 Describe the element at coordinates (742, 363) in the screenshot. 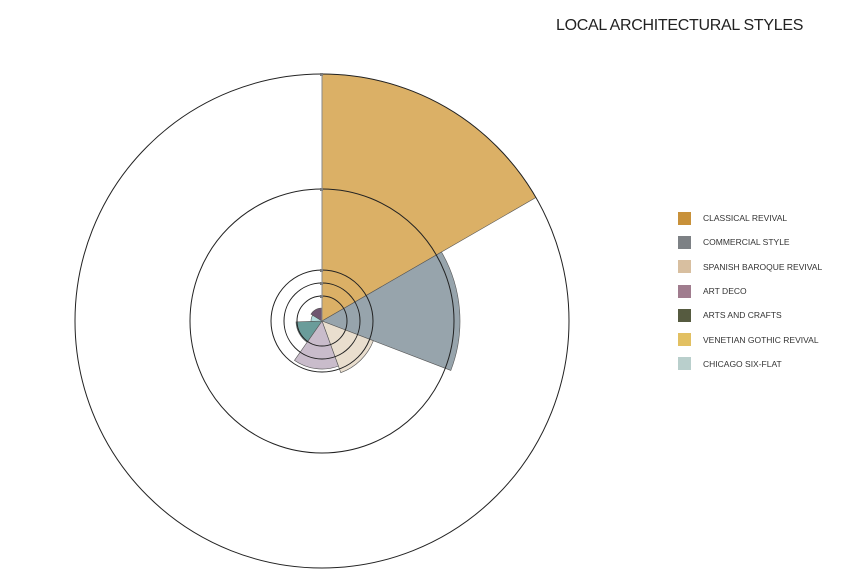

I see `legend-label: CHICAGO SIX-FLAT` at that location.